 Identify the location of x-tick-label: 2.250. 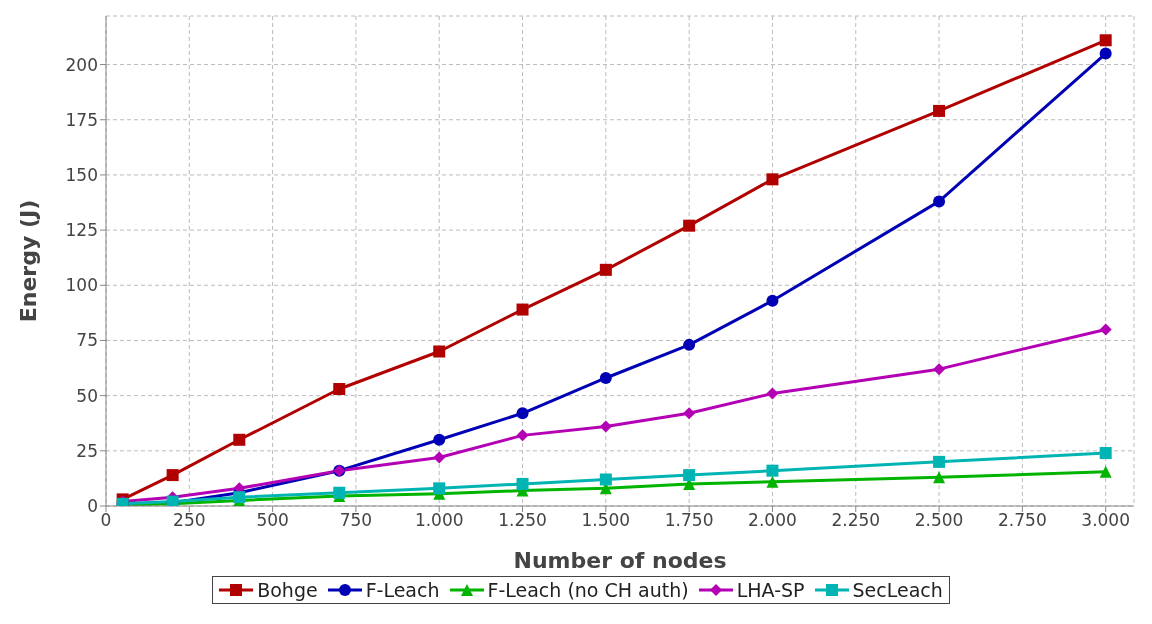
(856, 520).